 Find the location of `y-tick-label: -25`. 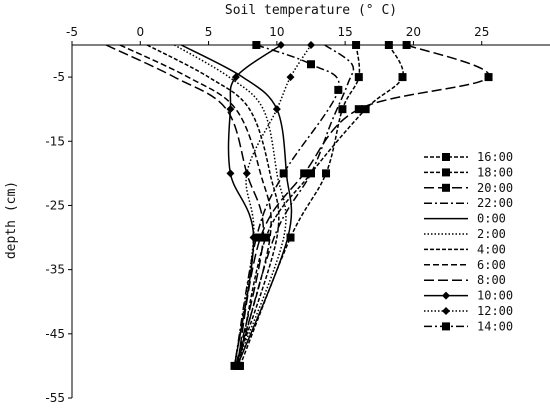

y-tick-label: -25 is located at coordinates (55, 205).